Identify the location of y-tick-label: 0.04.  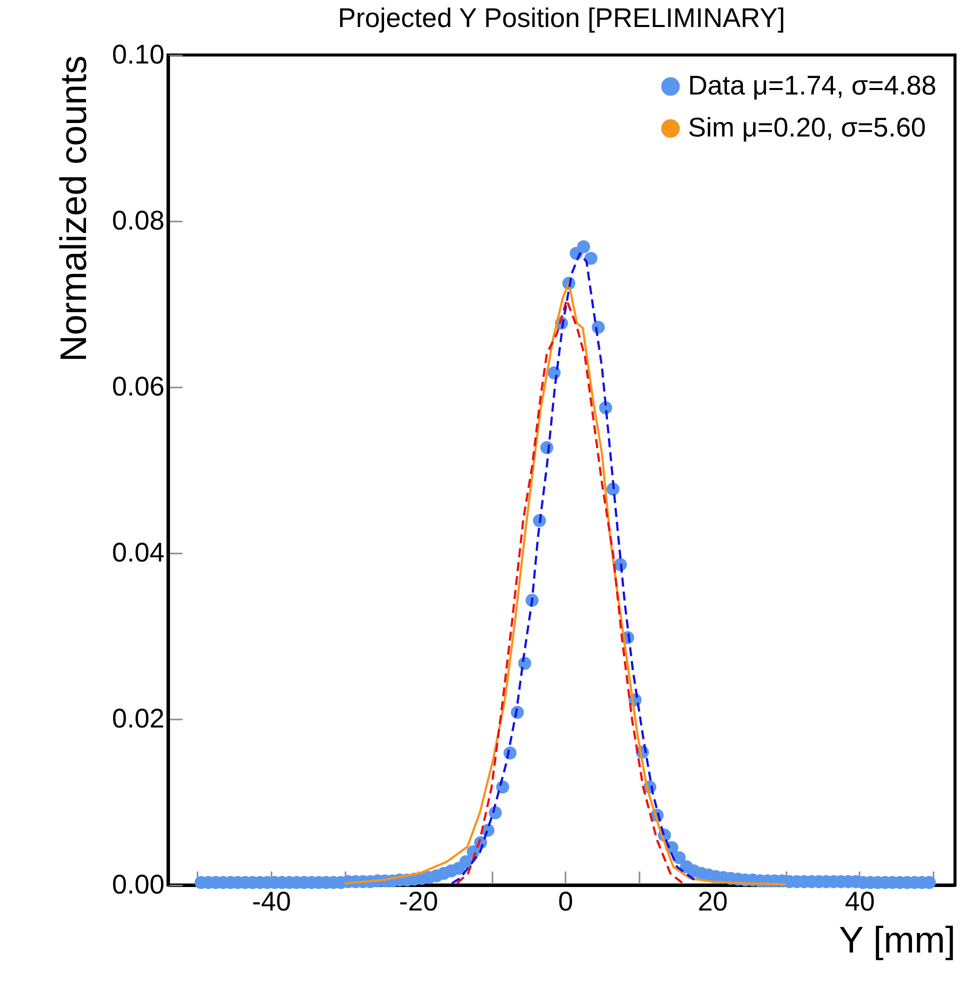
(138, 553).